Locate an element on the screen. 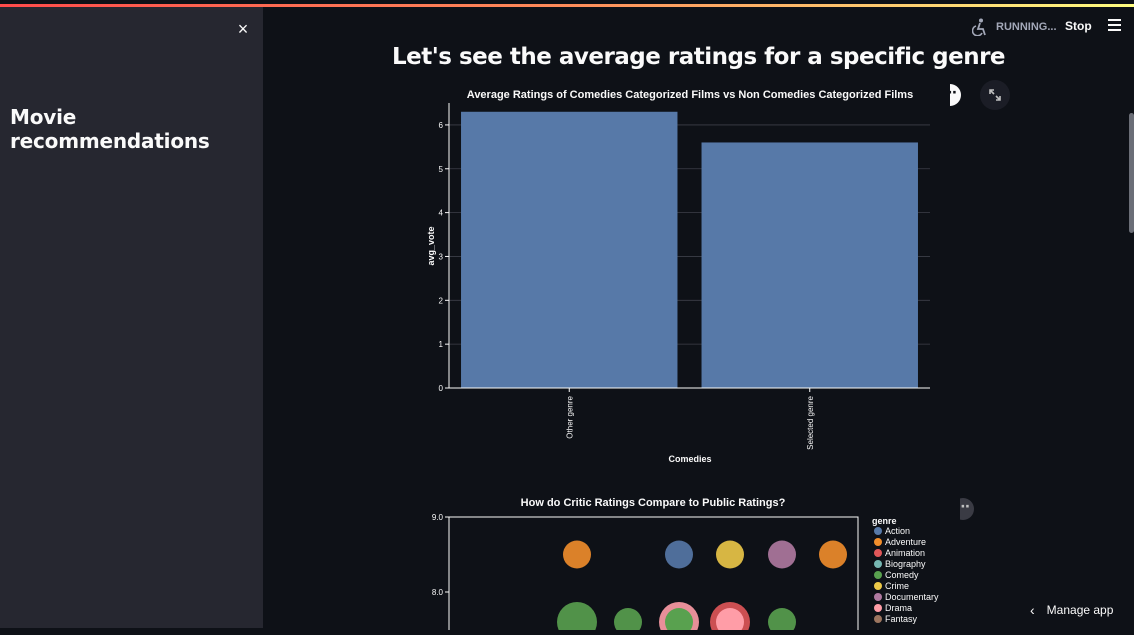 The height and width of the screenshot is (635, 1134). hamburger-menu-icon is located at coordinates (1115, 26).